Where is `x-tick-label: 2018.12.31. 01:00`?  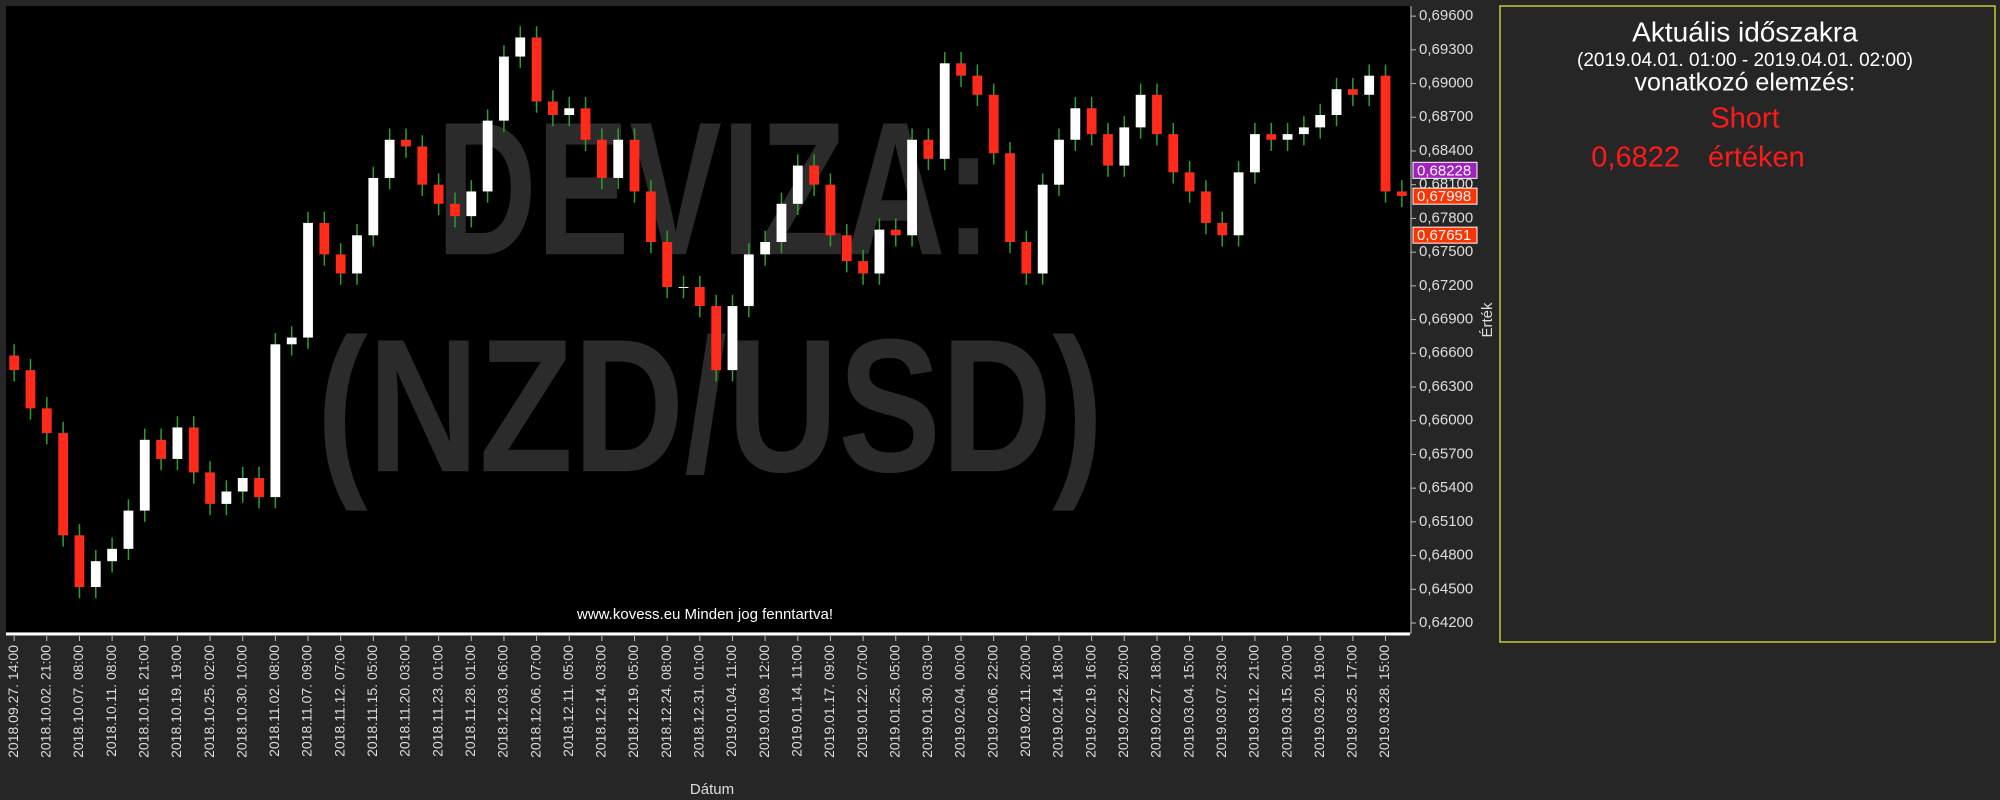 x-tick-label: 2018.12.31. 01:00 is located at coordinates (699, 701).